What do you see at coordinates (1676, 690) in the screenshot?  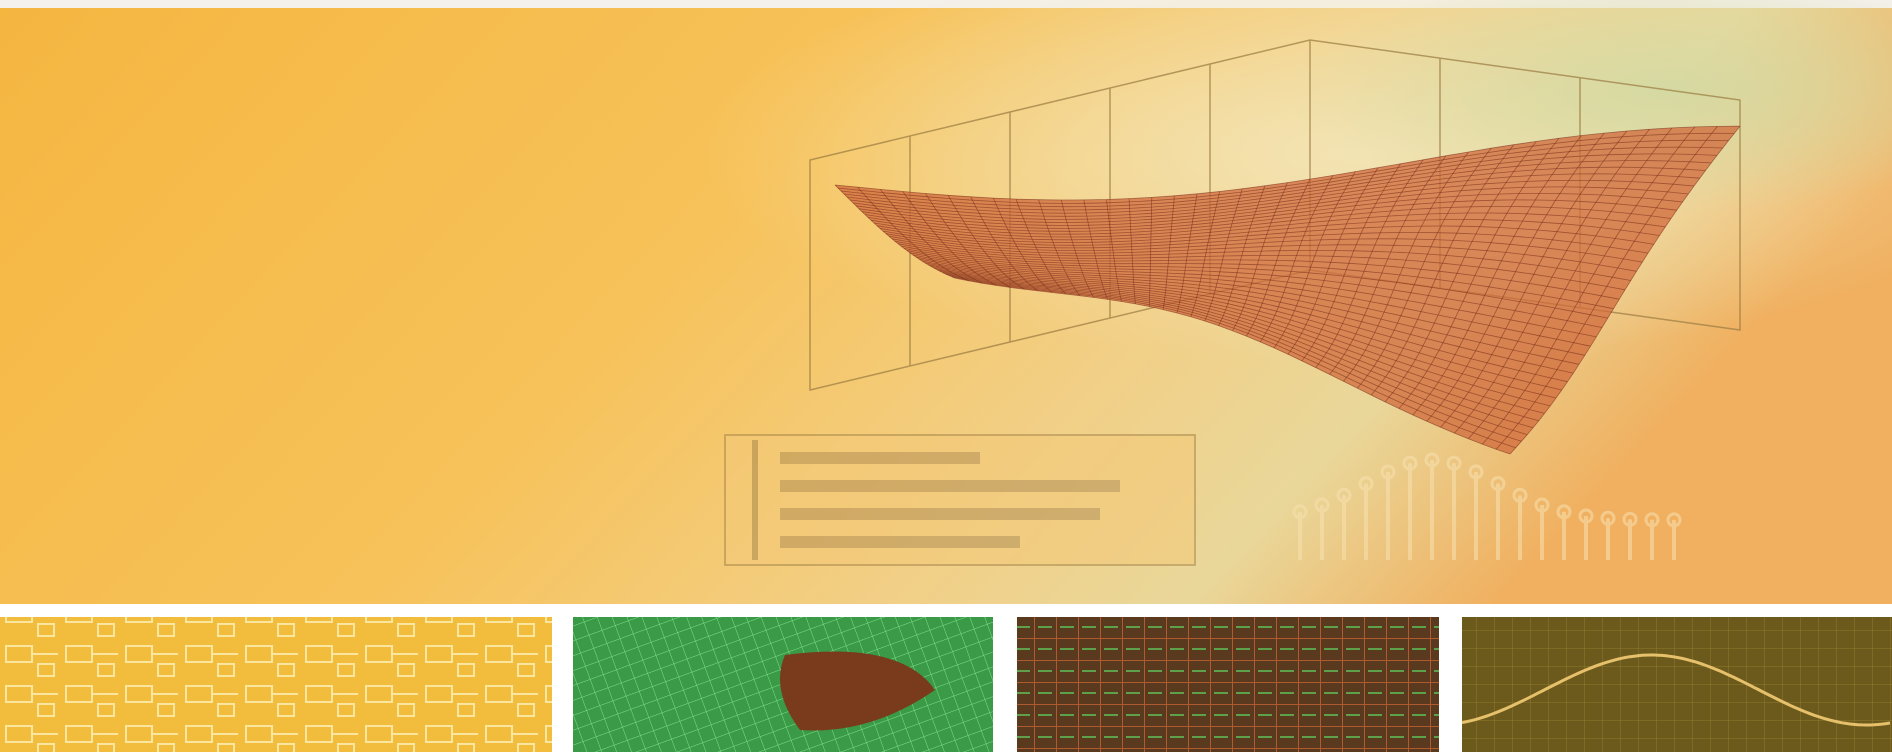 I see `thumbnail-wave` at bounding box center [1676, 690].